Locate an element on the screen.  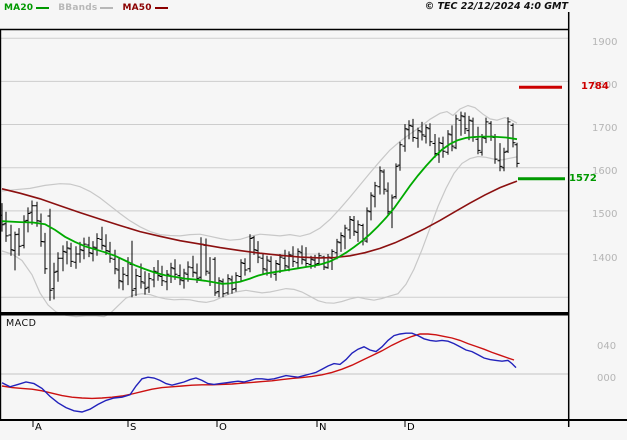
month-label: N is located at coordinates (323, 427).